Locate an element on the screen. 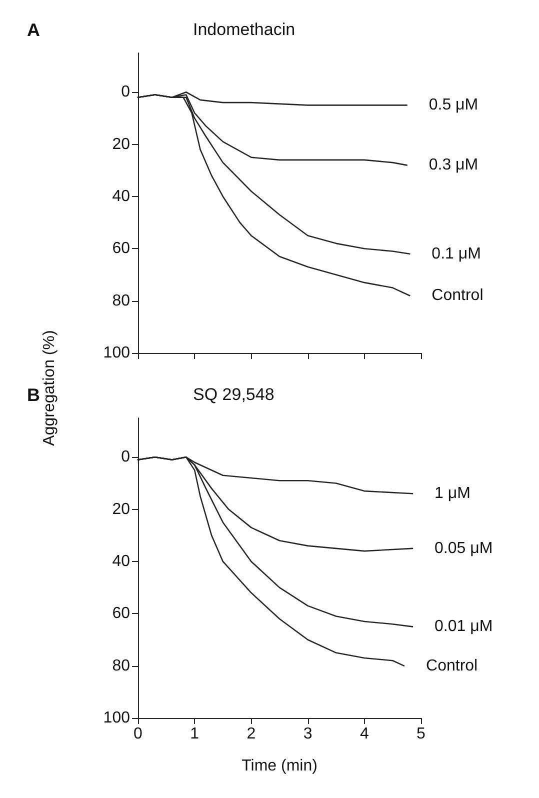  series-label: 0.01 μM is located at coordinates (463, 627).